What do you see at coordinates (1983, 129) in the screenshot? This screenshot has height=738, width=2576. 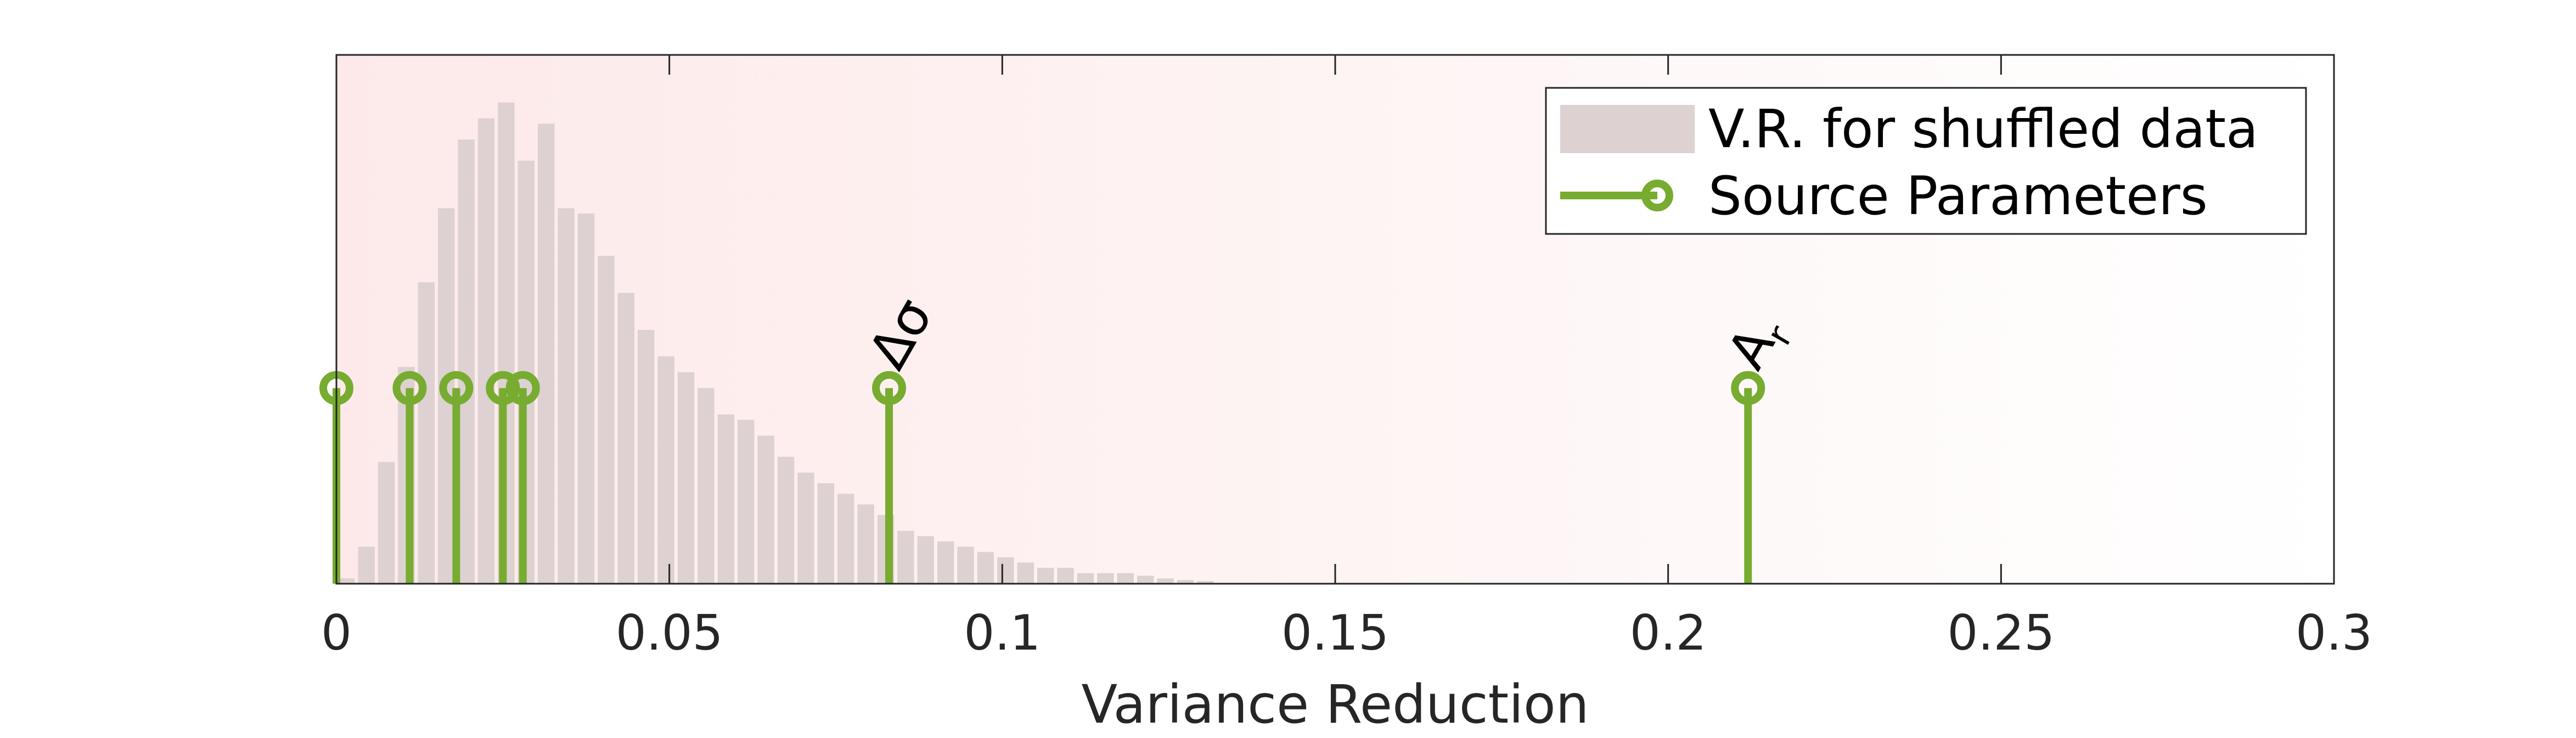 I see `legend-histogram-label: V.R. for shuffled data` at bounding box center [1983, 129].